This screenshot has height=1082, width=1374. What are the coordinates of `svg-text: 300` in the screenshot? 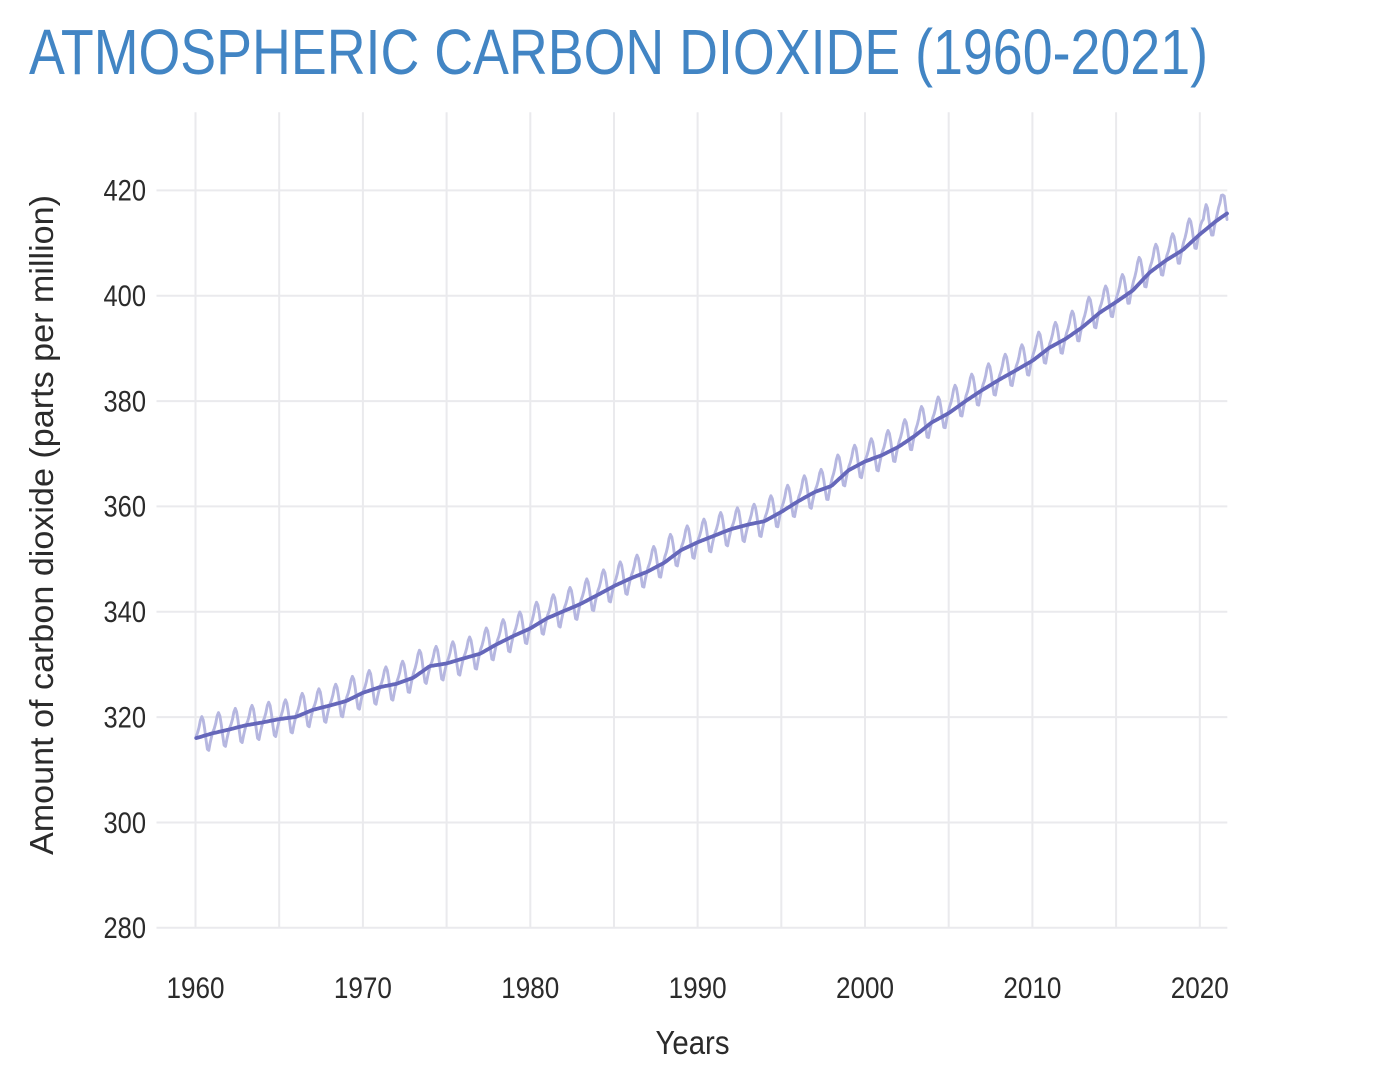 It's located at (125, 823).